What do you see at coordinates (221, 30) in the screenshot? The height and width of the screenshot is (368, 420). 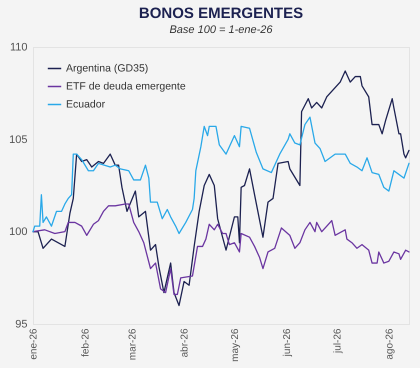 I see `chart-subtitle: Base 100 = 1-ene-26` at bounding box center [221, 30].